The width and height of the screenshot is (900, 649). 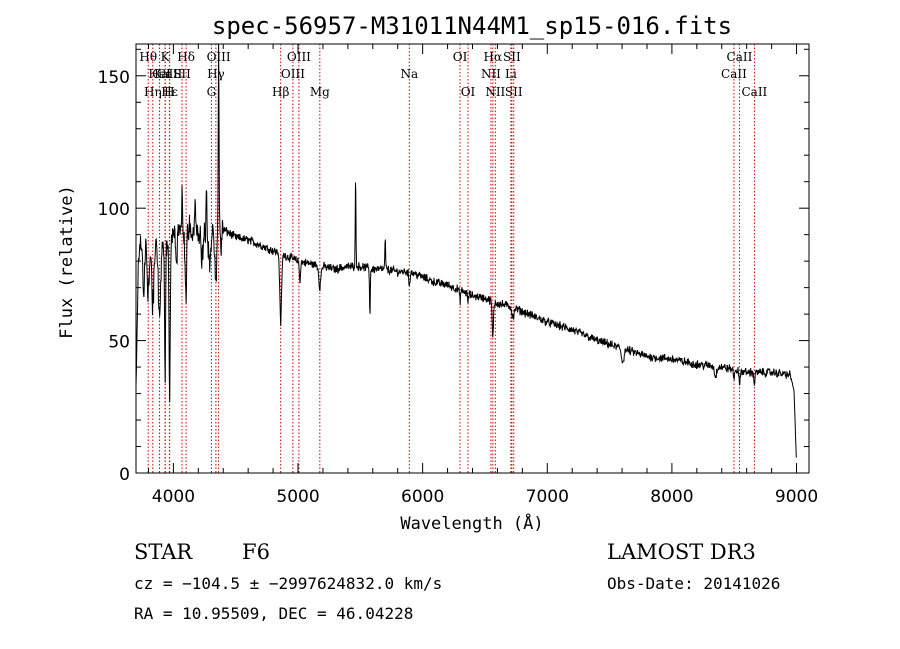 What do you see at coordinates (409, 74) in the screenshot?
I see `line-marker-label: Na` at bounding box center [409, 74].